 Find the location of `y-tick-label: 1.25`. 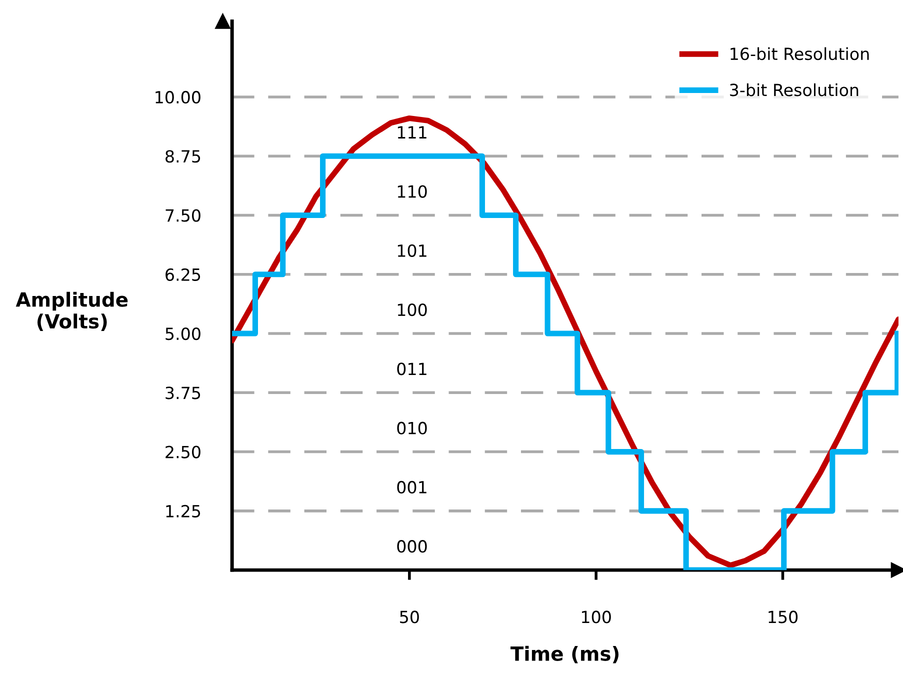

y-tick-label: 1.25 is located at coordinates (183, 511).